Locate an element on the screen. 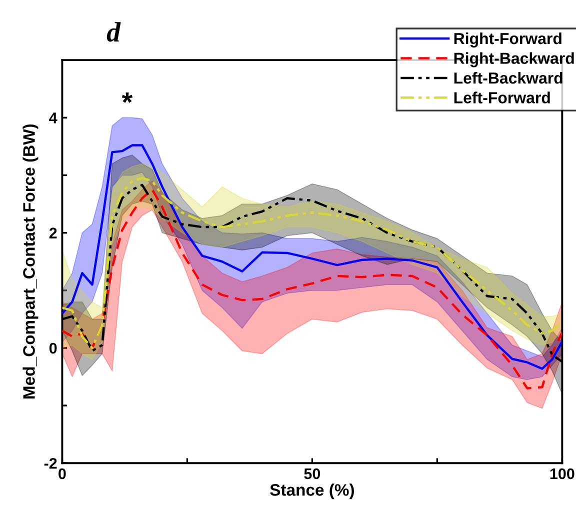  x-tick-label: 50 is located at coordinates (312, 474).